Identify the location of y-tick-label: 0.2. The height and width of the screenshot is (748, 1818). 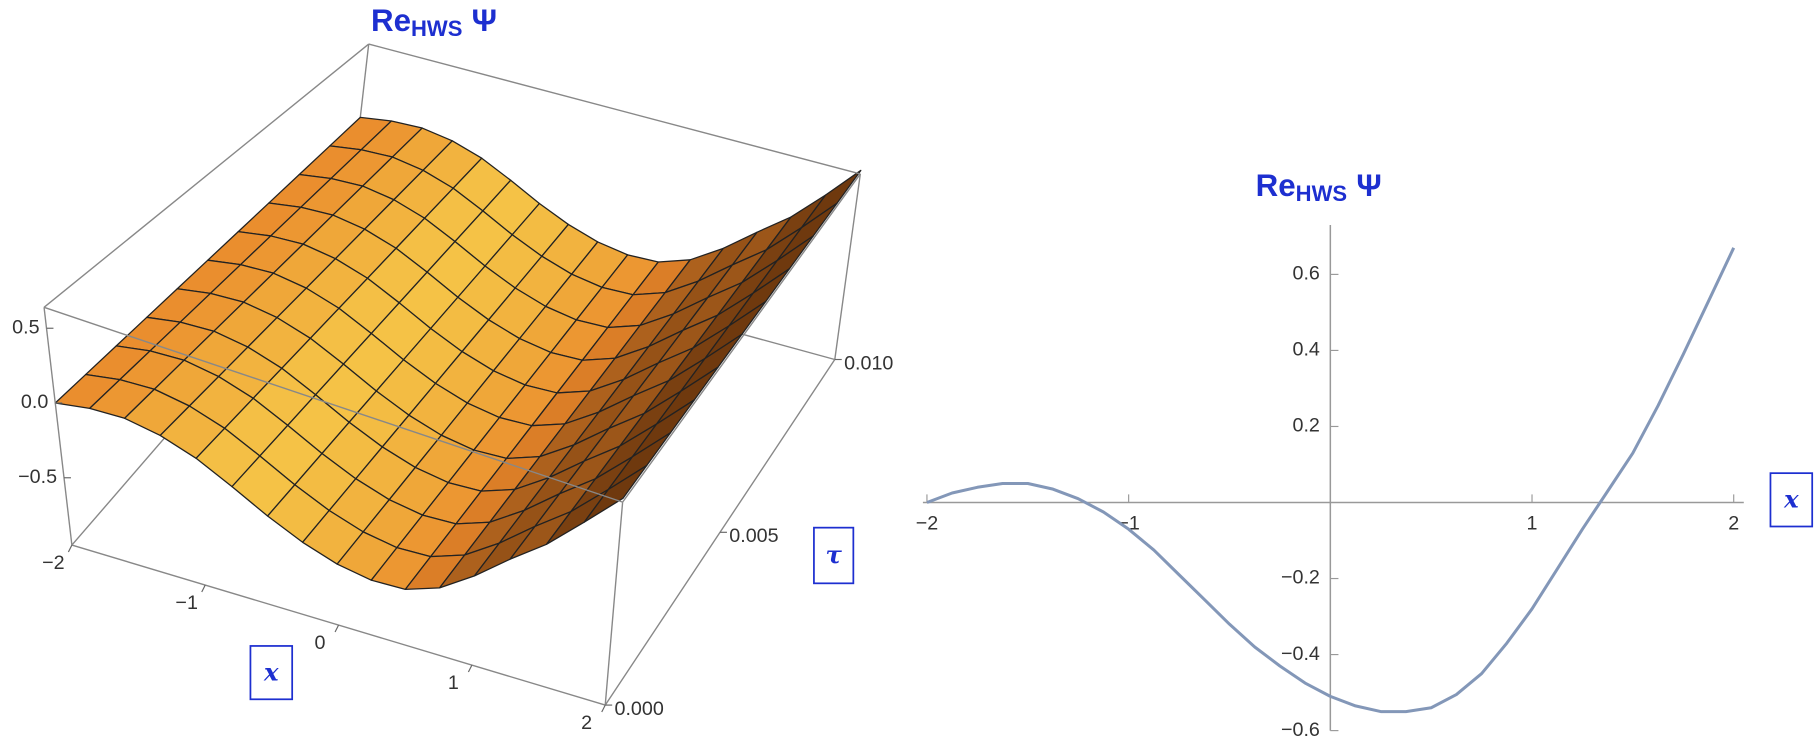
(1306, 426).